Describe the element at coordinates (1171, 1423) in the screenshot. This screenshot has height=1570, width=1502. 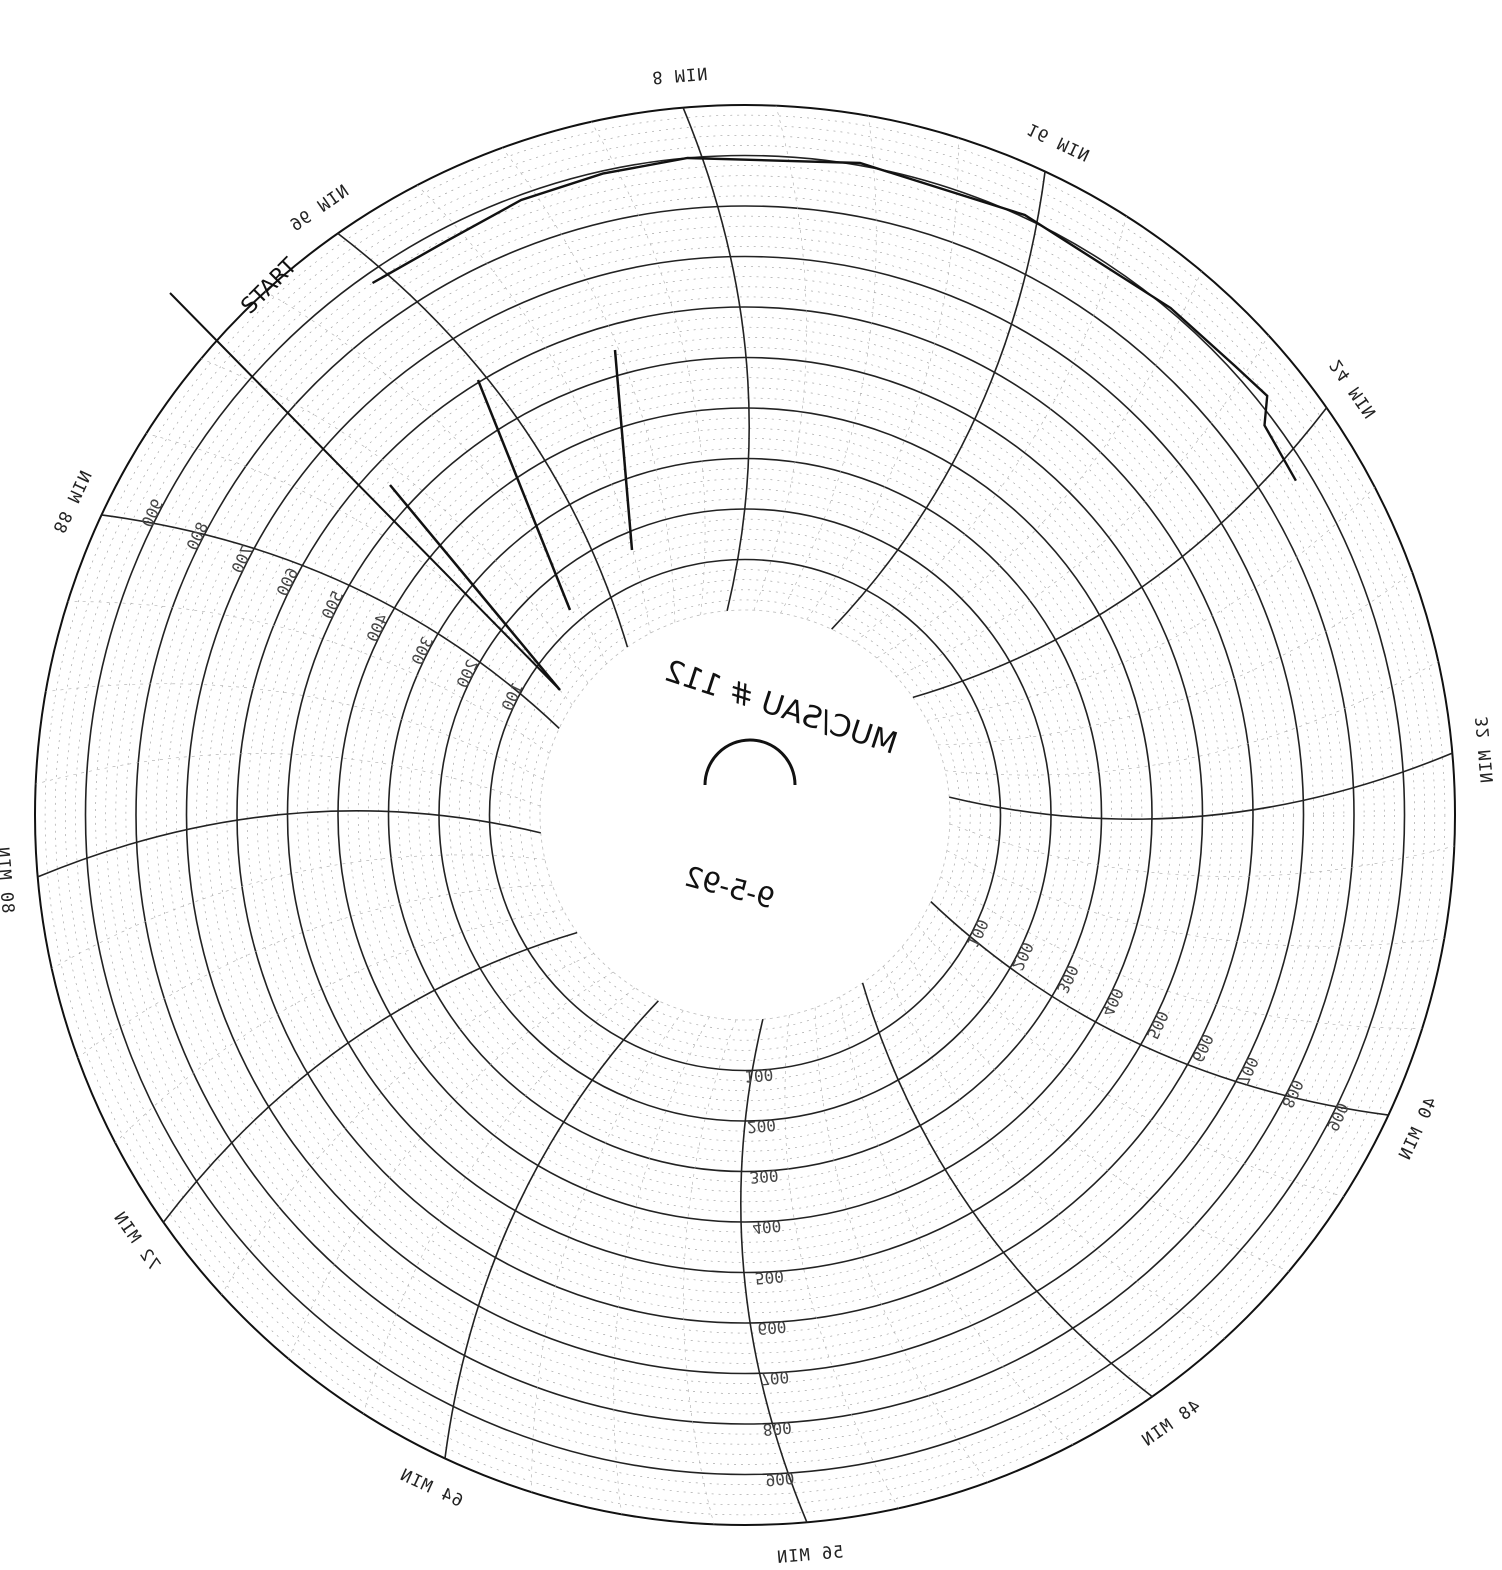
I see `minute-label: 48 MIN` at that location.